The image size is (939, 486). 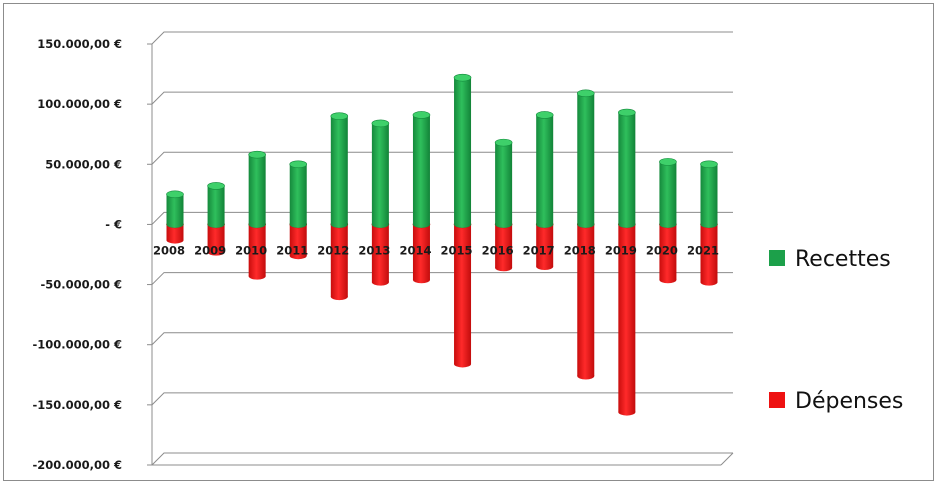 I want to click on legend-label: Dépenses, so click(x=849, y=401).